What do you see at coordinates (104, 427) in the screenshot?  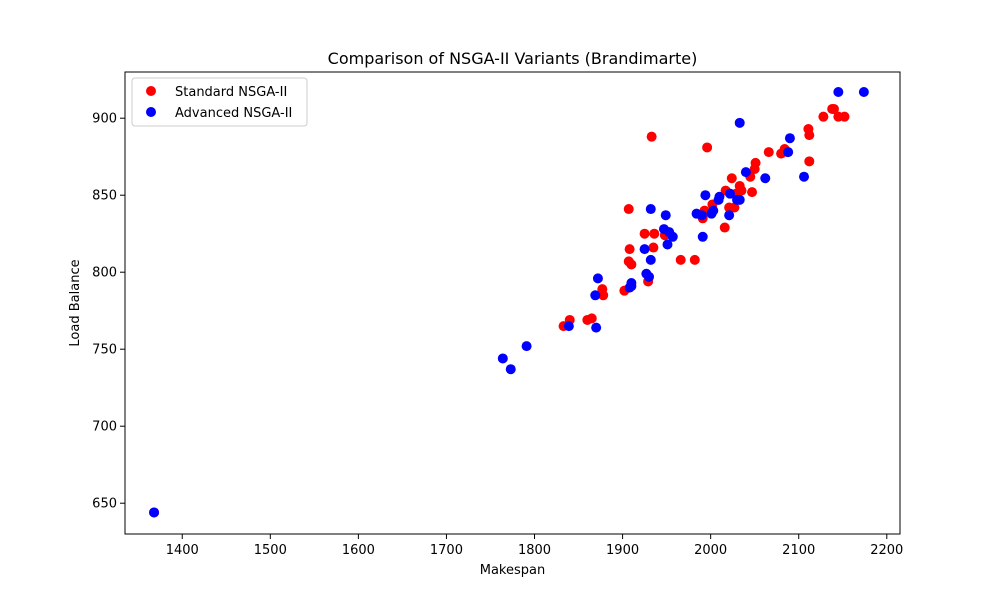 I see `y-tick-label: 700` at bounding box center [104, 427].